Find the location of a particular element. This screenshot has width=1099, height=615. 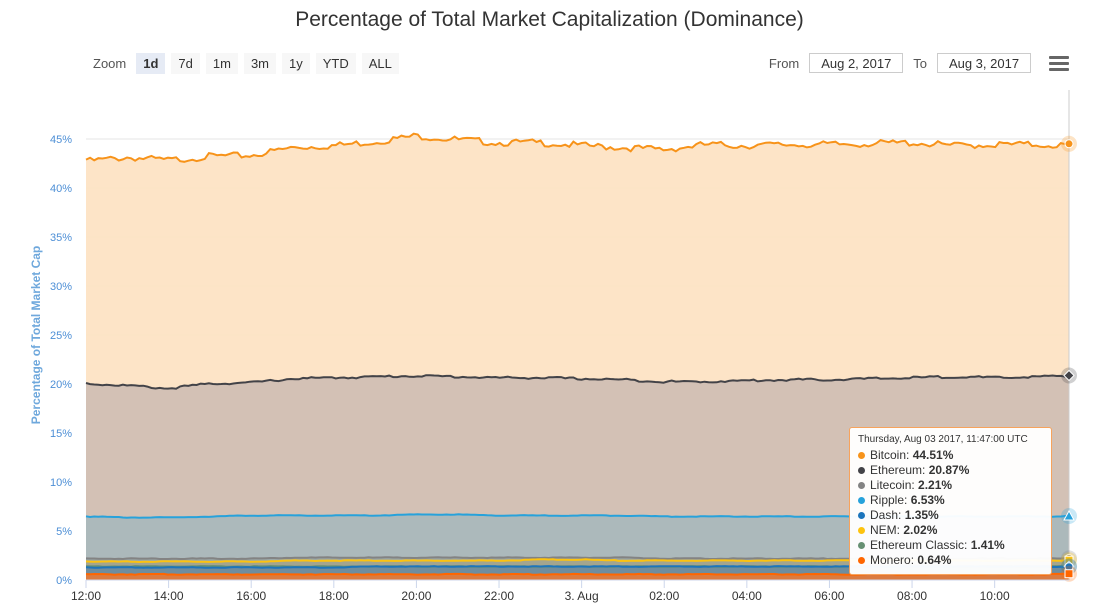

x-tick-label: 04:00 is located at coordinates (747, 596).